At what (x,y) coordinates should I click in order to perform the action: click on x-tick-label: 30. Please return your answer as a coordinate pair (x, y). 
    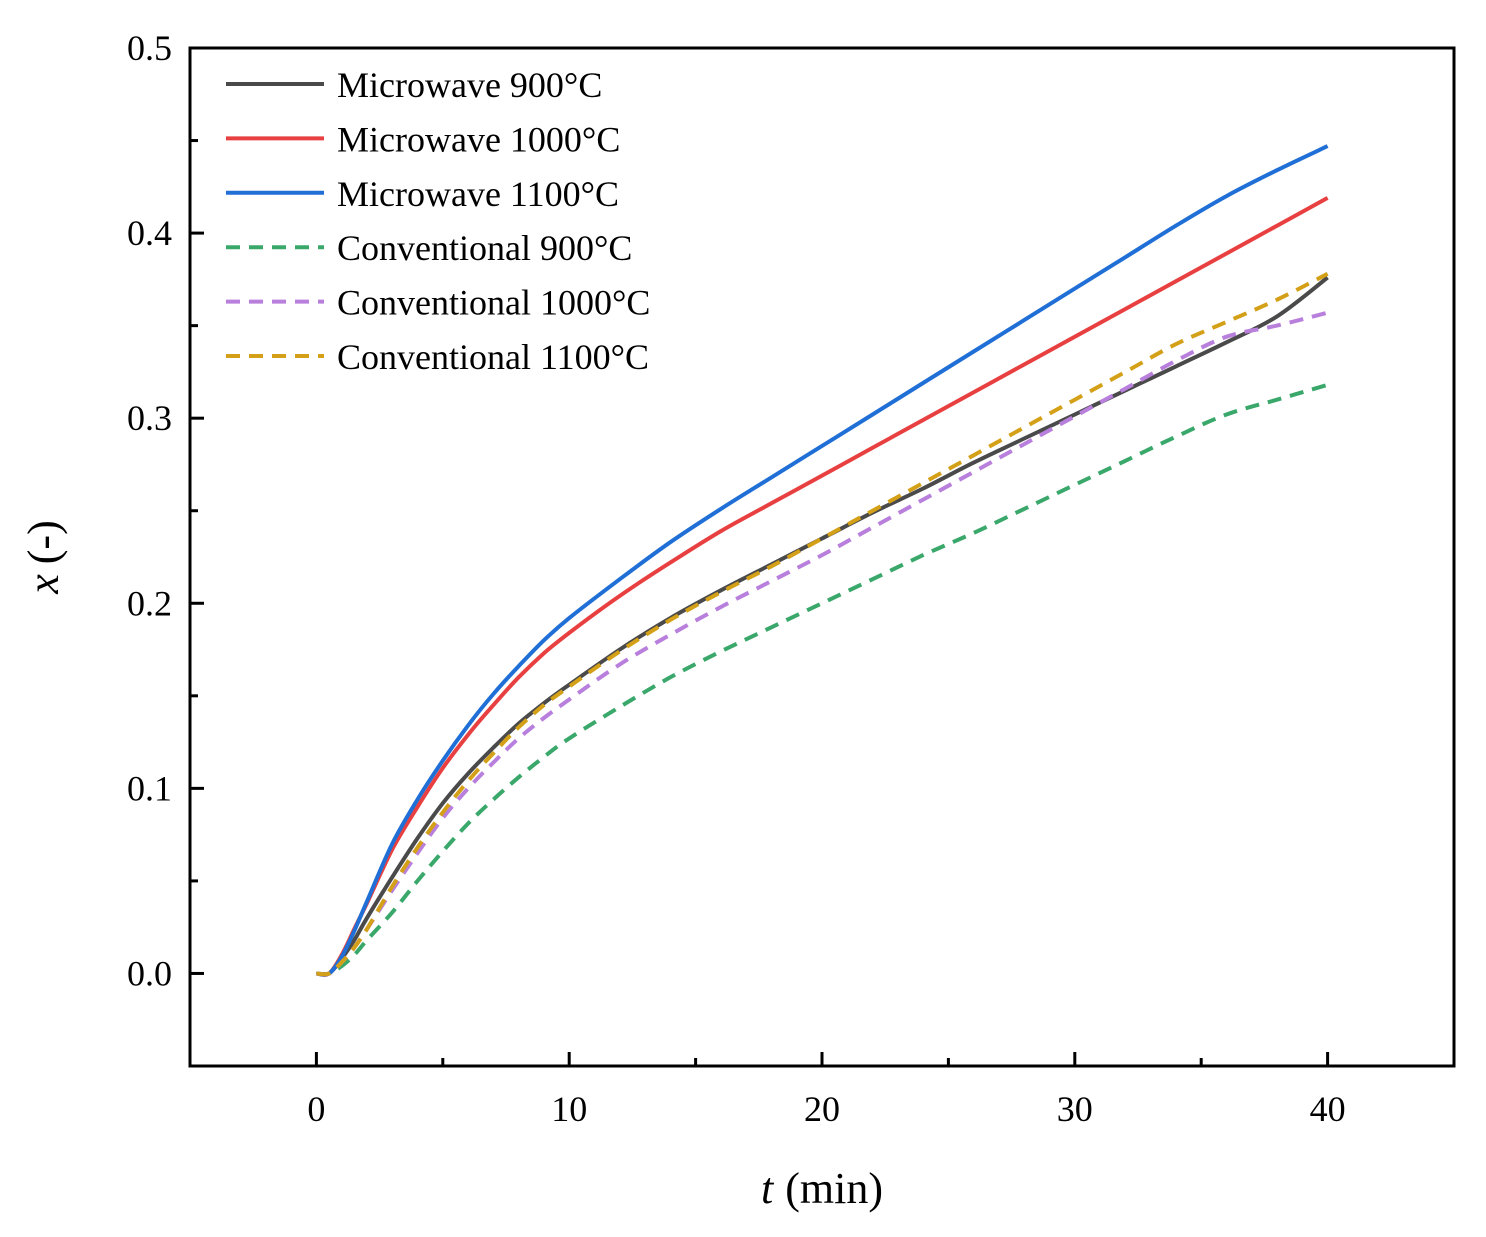
    Looking at the image, I should click on (1075, 1109).